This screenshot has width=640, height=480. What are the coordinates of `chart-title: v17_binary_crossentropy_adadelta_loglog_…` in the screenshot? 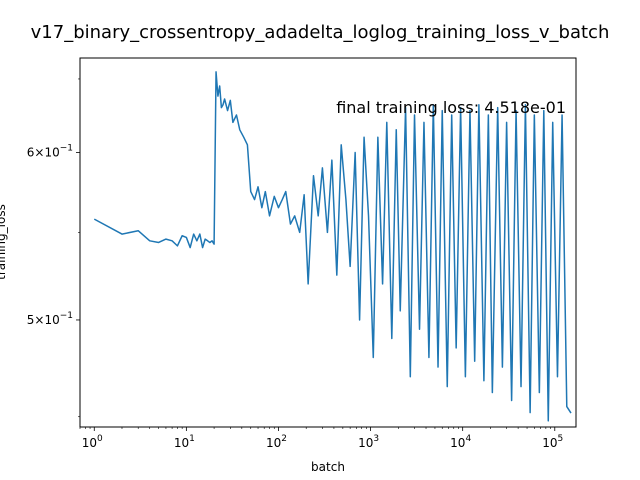 It's located at (320, 32).